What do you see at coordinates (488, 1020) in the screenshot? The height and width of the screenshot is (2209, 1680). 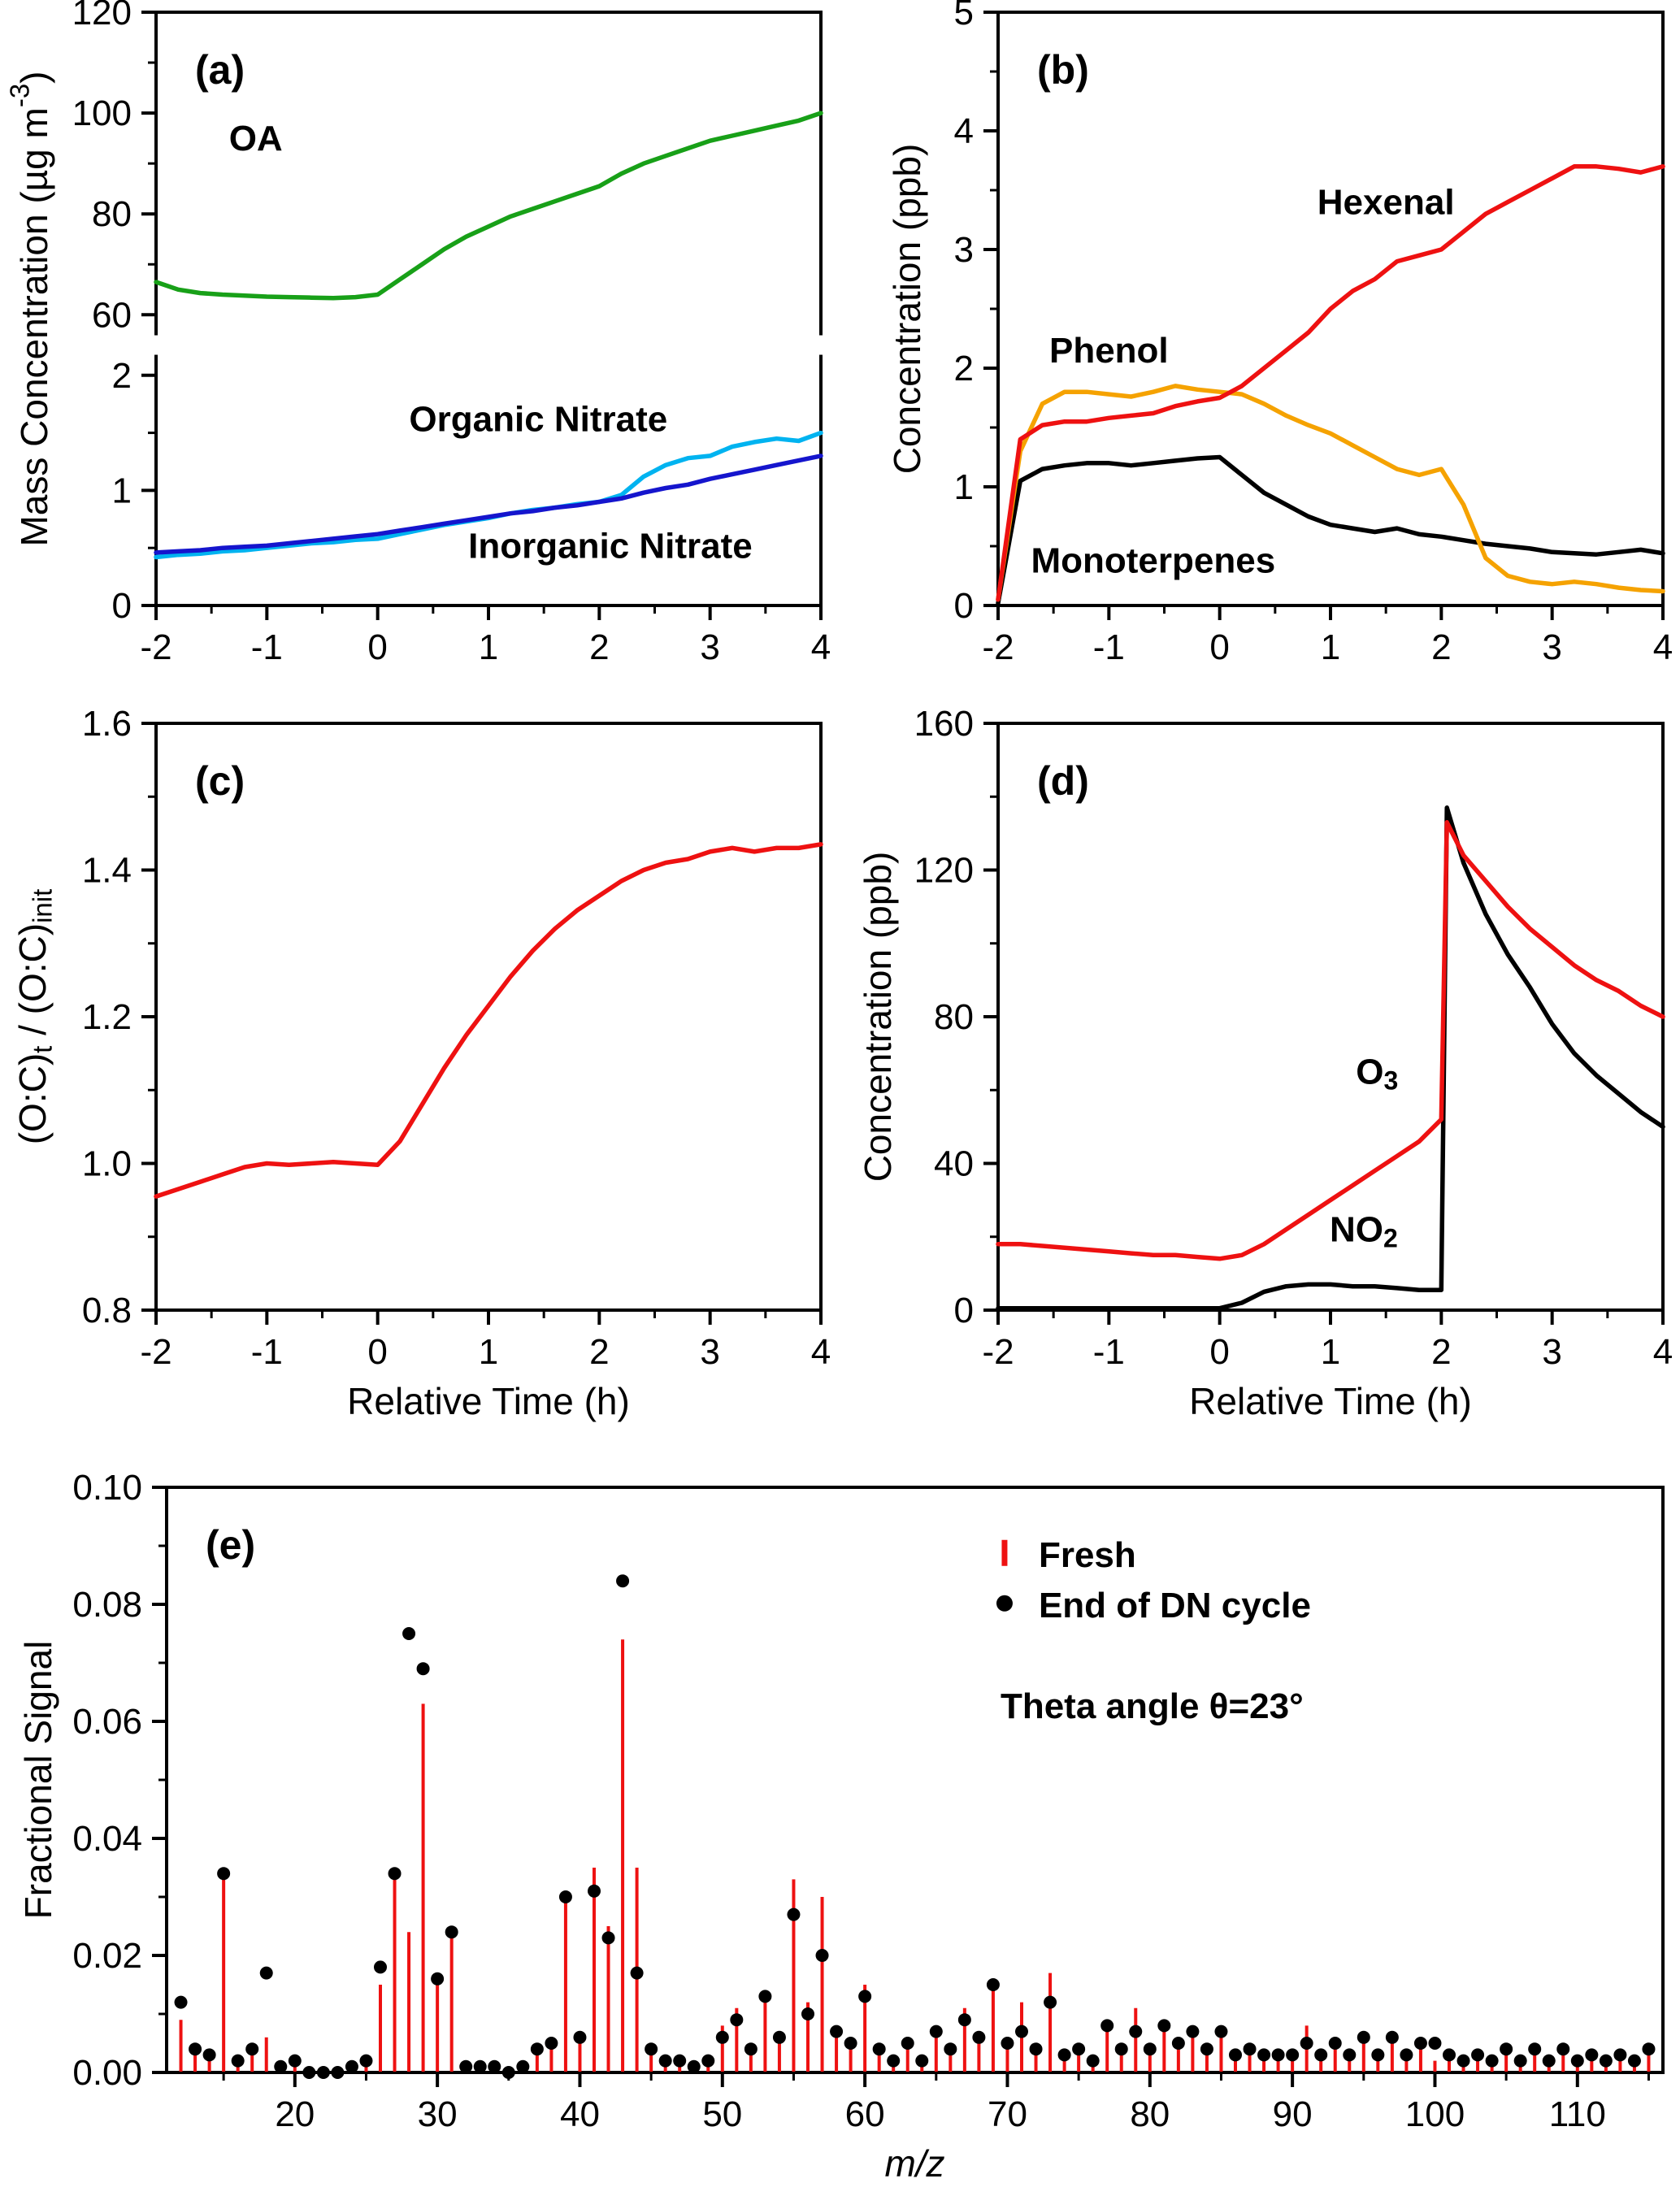 I see `series-o-c-enhancement` at bounding box center [488, 1020].